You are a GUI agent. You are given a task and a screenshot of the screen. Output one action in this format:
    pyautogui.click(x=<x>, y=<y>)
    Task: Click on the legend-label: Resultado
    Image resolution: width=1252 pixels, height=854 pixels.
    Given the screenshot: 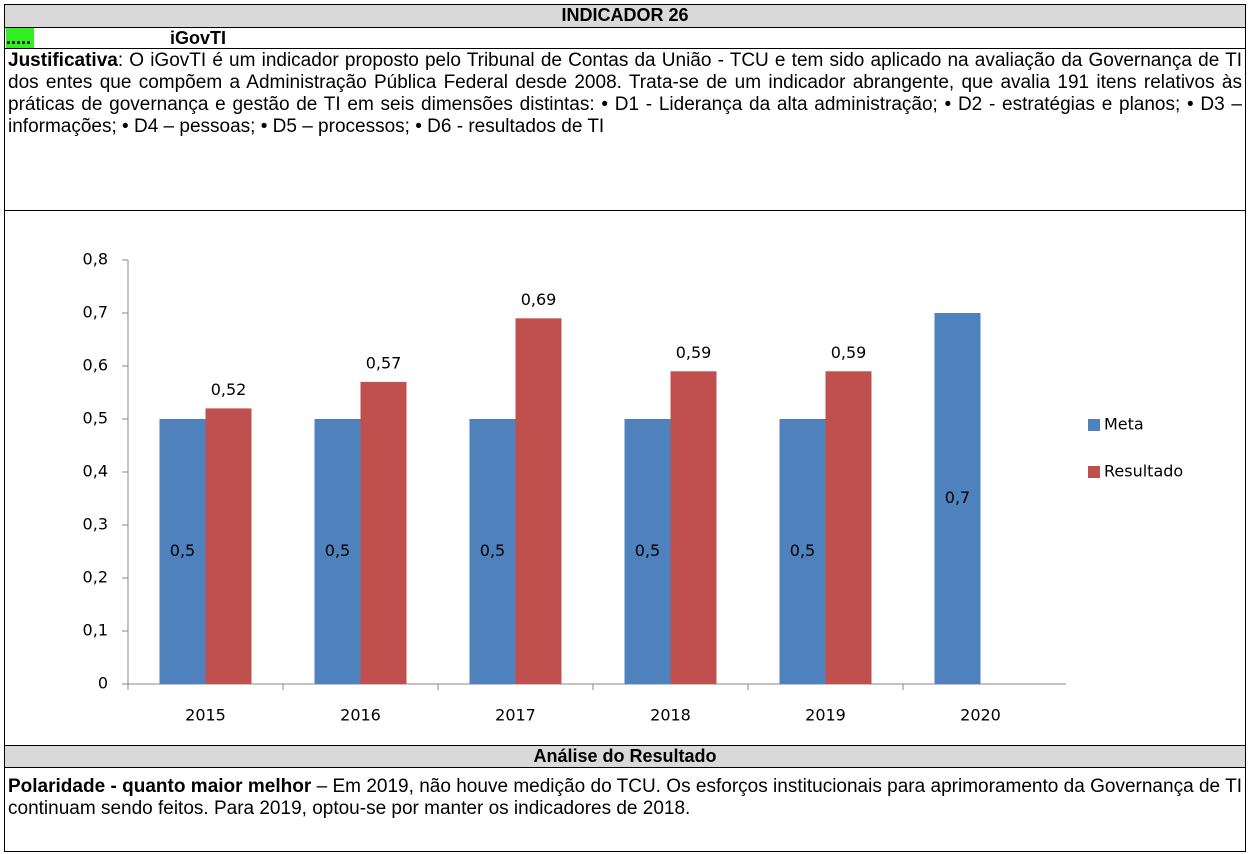 What is the action you would take?
    pyautogui.click(x=1143, y=471)
    